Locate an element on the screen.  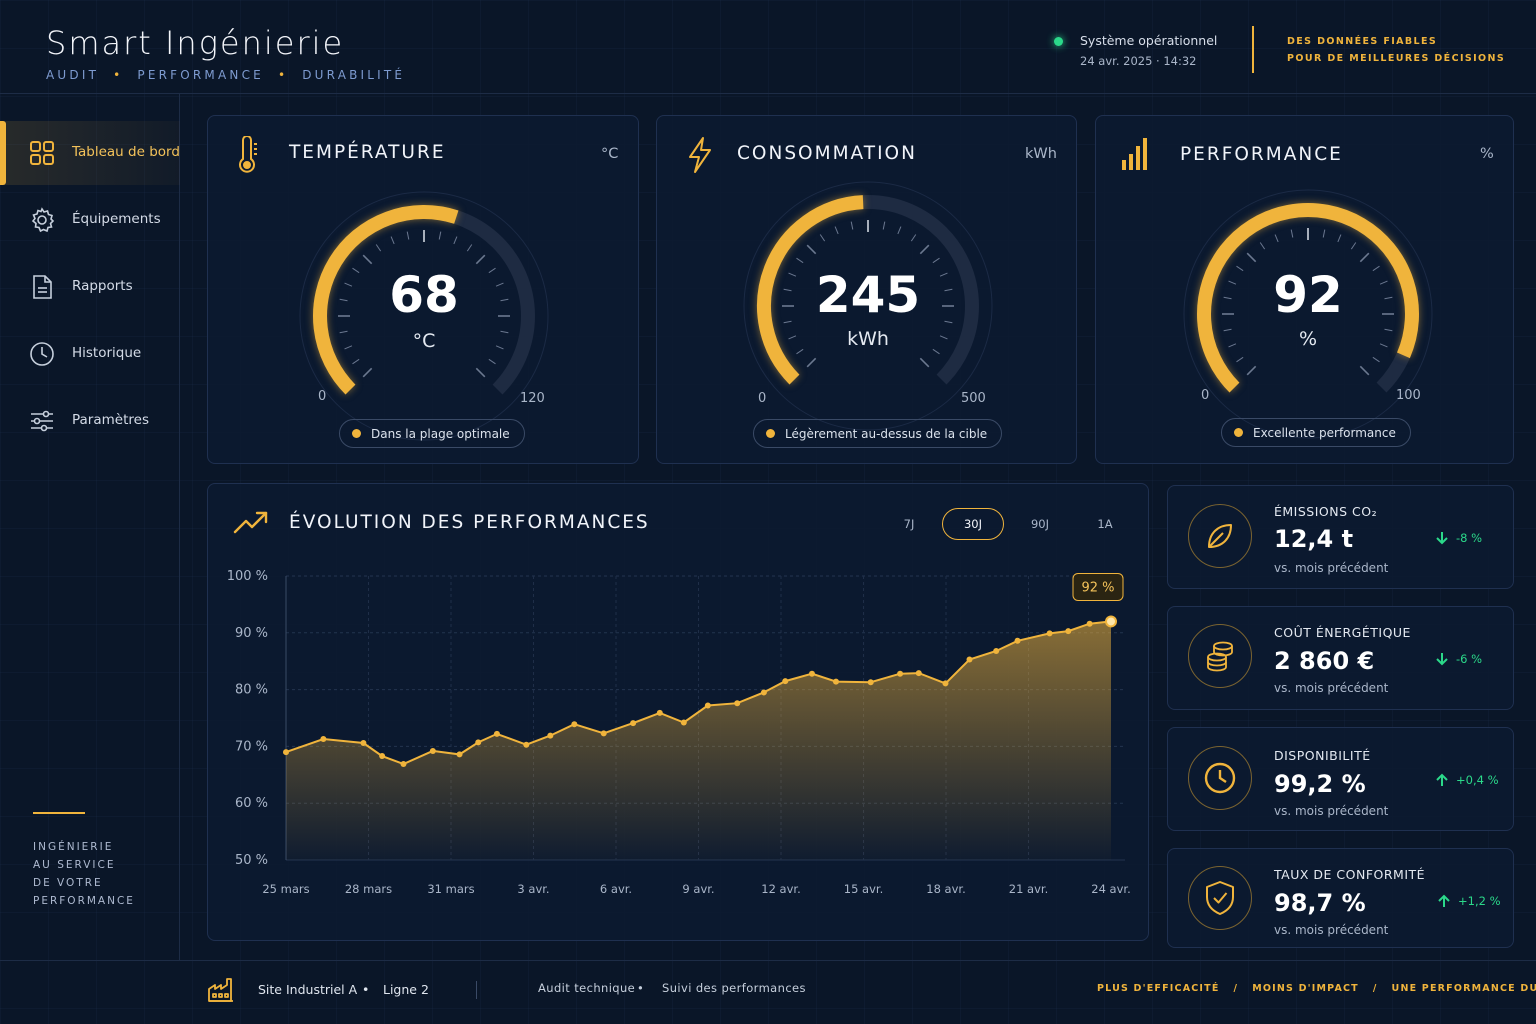
gauge-value-arc is located at coordinates (386, 300).